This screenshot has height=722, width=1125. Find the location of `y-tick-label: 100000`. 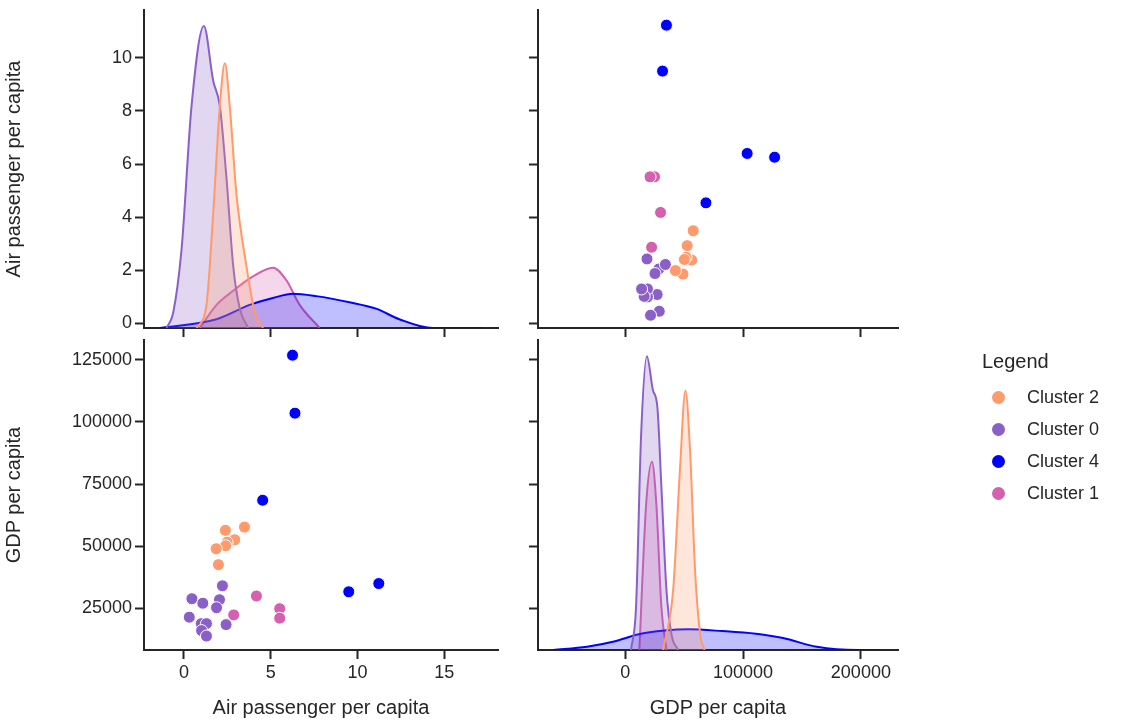

y-tick-label: 100000 is located at coordinates (101, 420).